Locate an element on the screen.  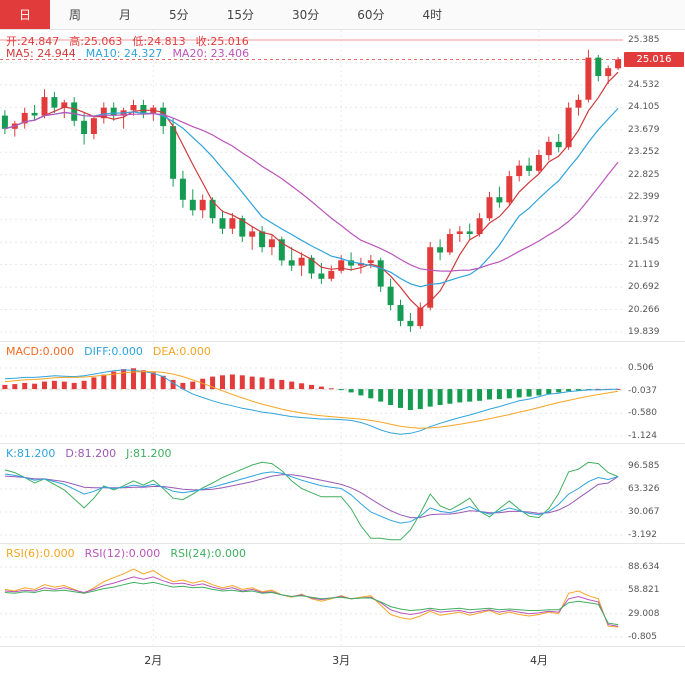
axis-tick-label: -0.805 is located at coordinates (643, 637).